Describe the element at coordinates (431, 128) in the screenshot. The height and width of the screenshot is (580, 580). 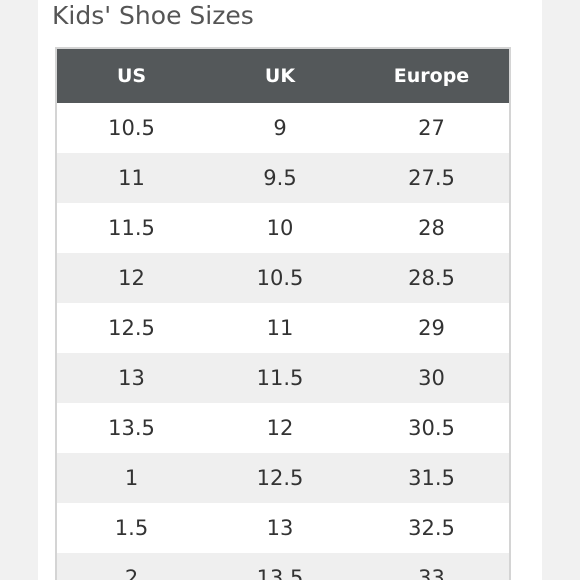
I see `table-cell: 27` at that location.